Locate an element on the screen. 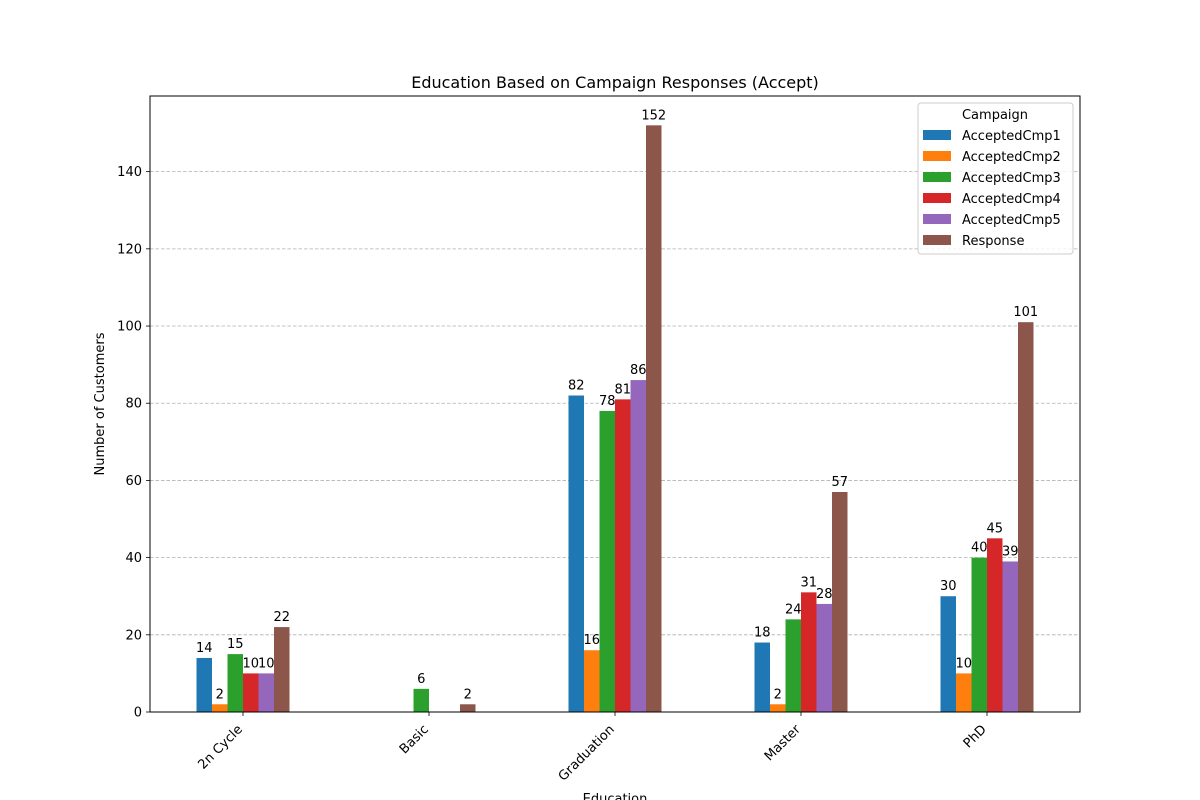 This screenshot has height=800, width=1200. bar-value-label: 31 is located at coordinates (808, 582).